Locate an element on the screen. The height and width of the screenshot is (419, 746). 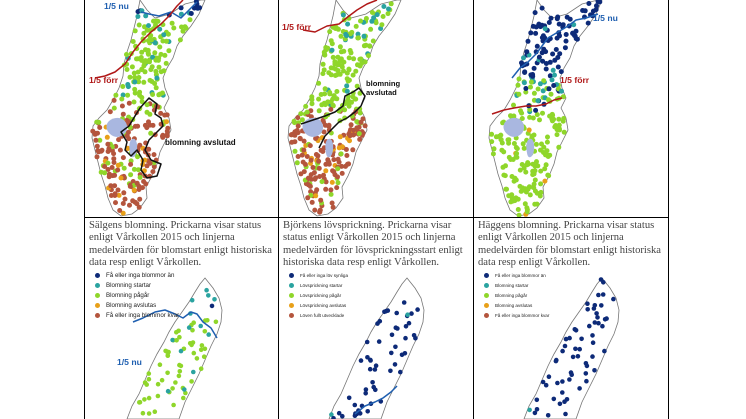
legend-item: Få eller inga blommor kvar is located at coordinates (137, 315).